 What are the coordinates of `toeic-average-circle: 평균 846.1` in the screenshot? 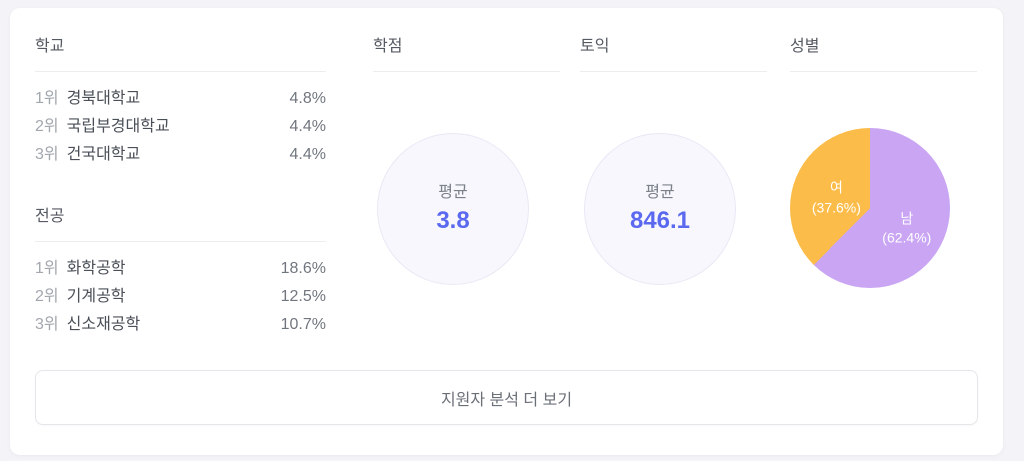 It's located at (660, 209).